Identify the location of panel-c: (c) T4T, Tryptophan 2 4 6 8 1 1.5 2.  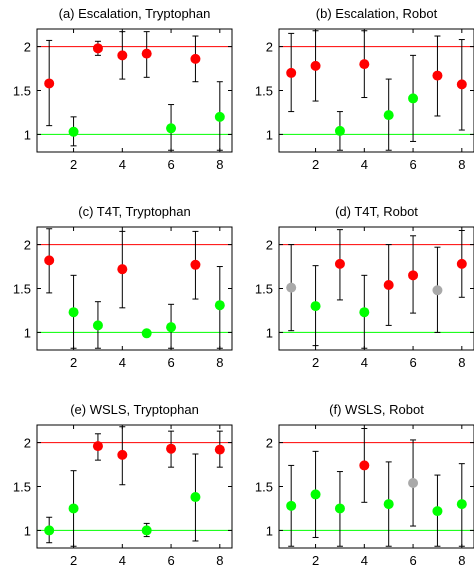
(123, 287).